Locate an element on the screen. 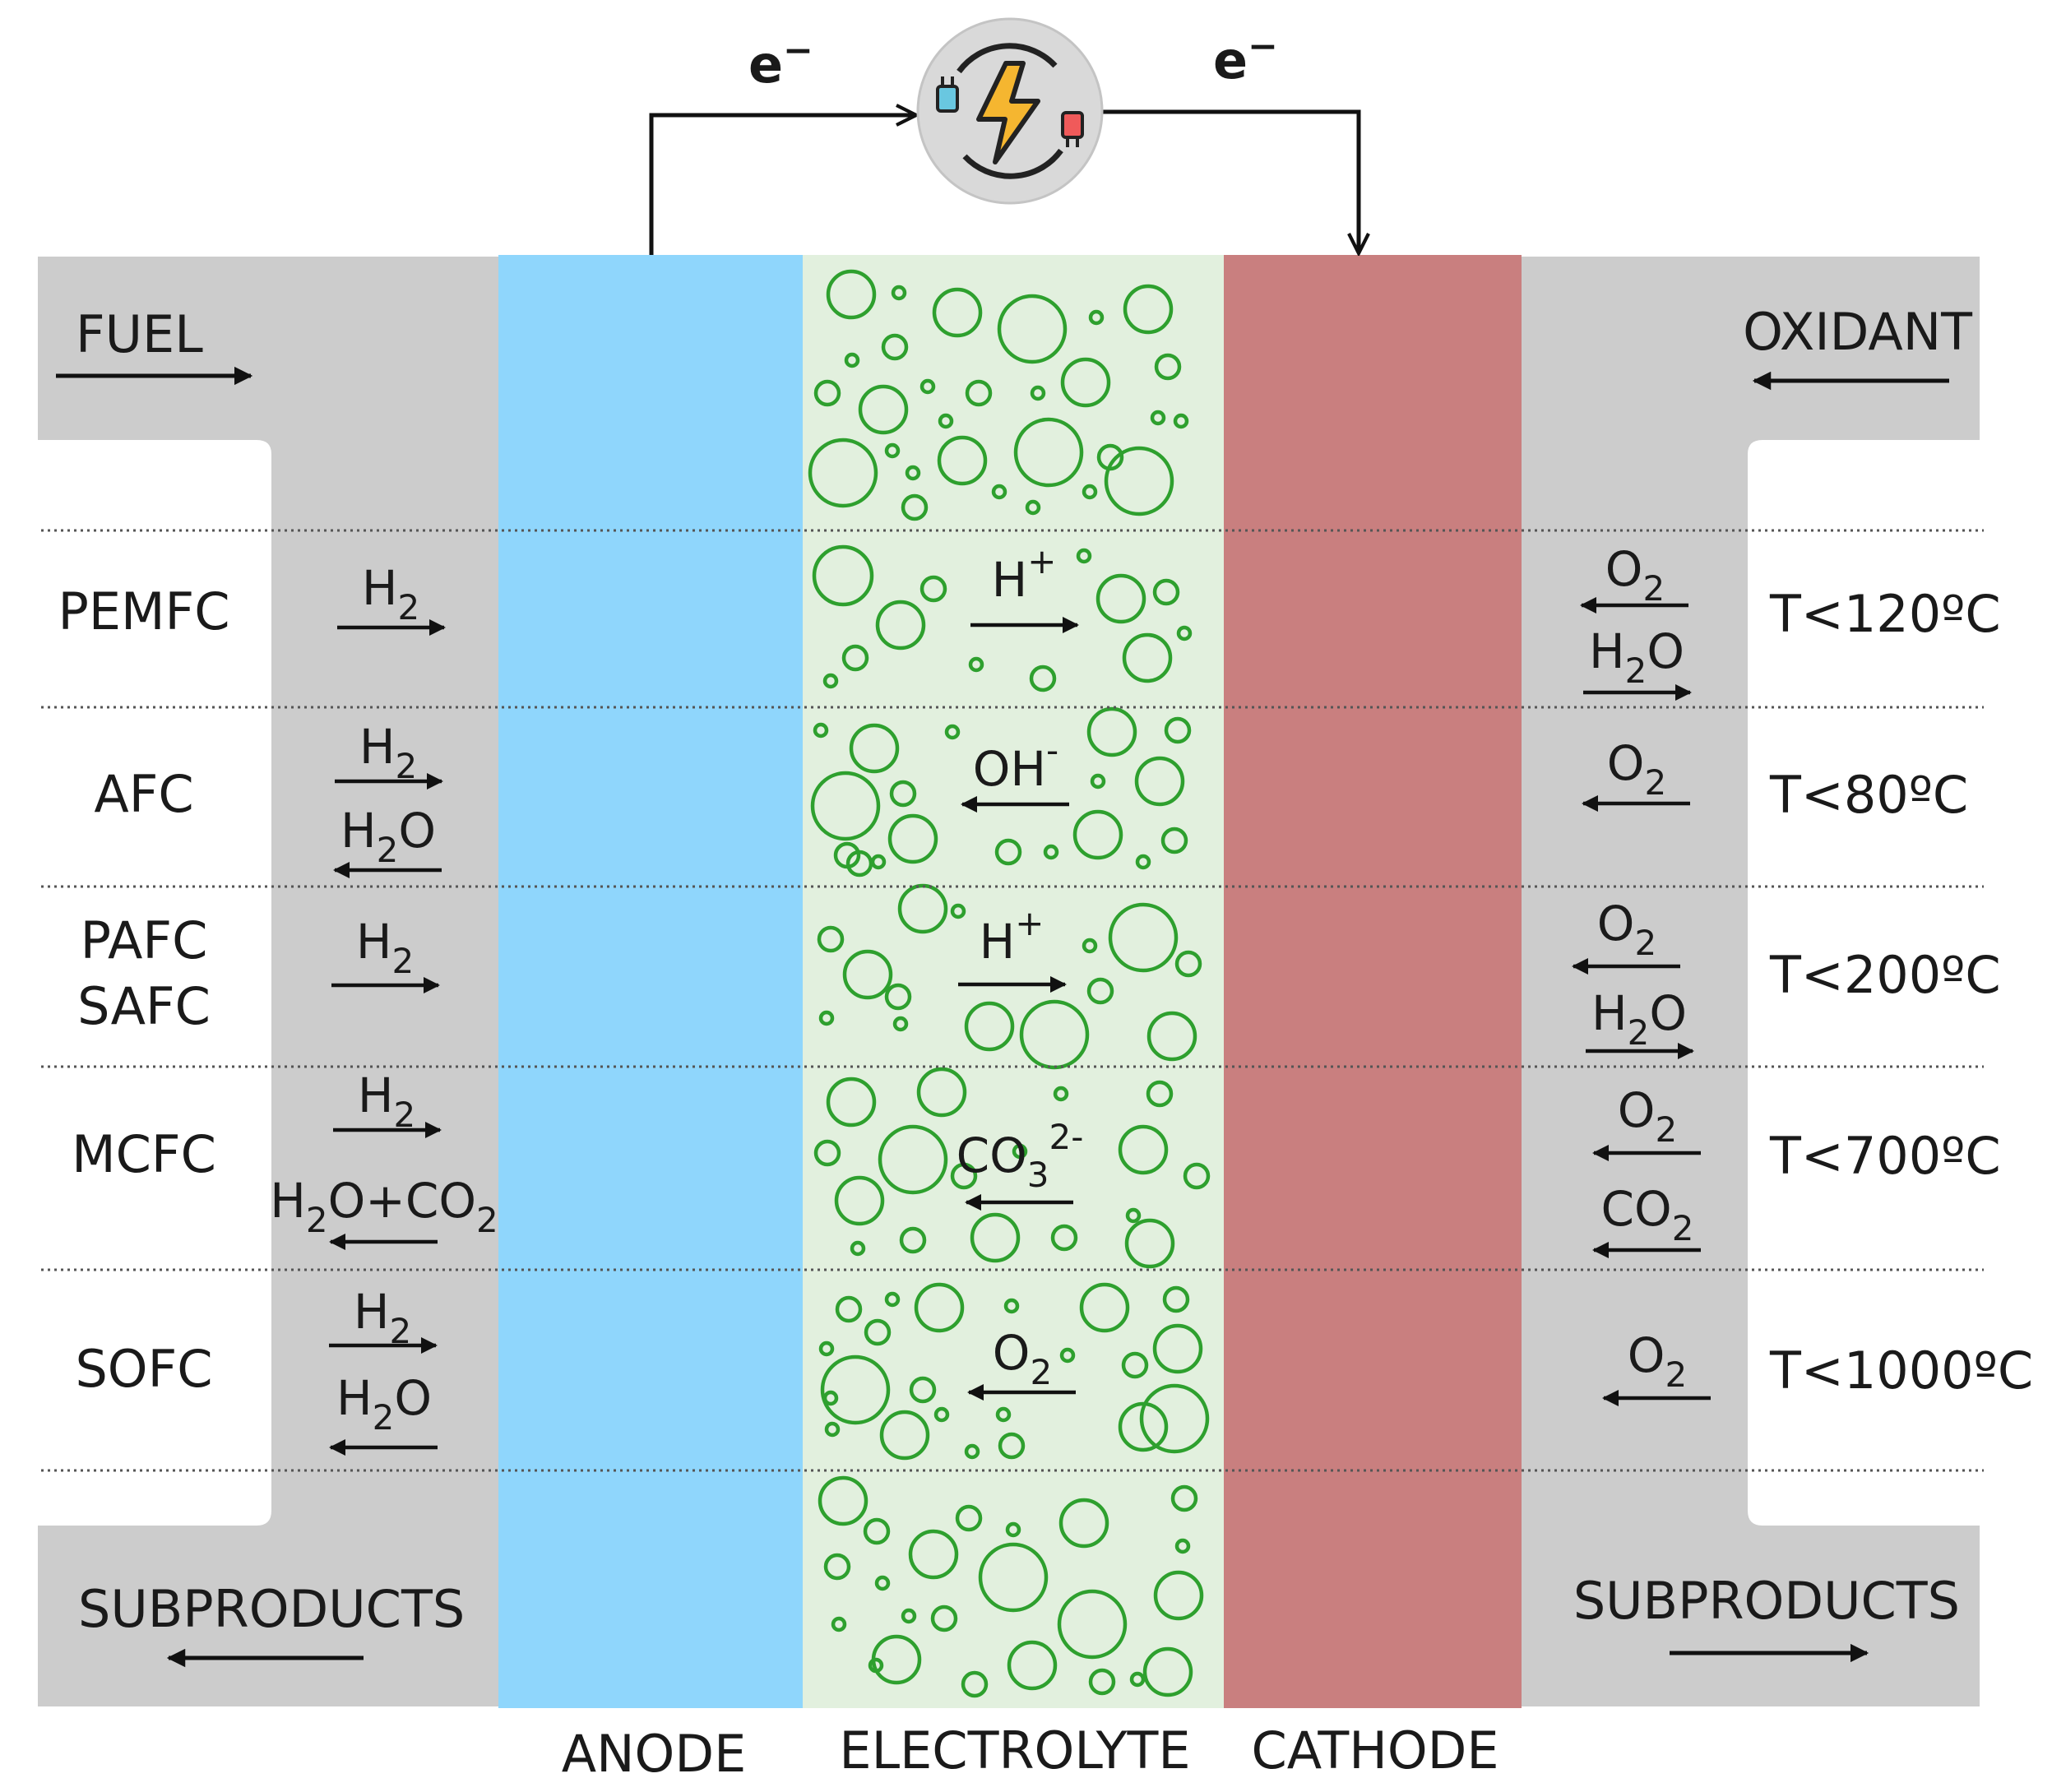 The width and height of the screenshot is (2052, 1792). cell-type-label: AFC is located at coordinates (143, 794).